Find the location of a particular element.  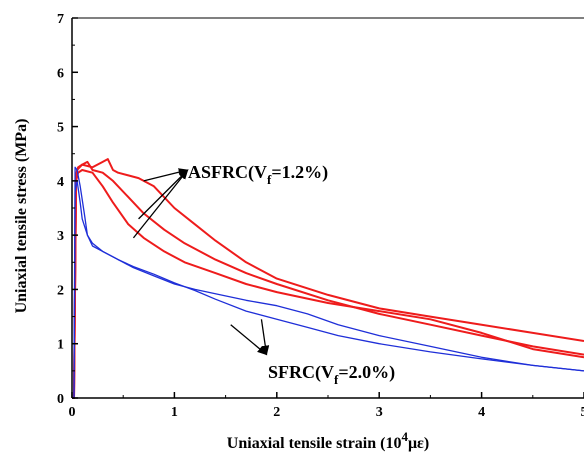

y-tick-label-2: 2 is located at coordinates (60, 290).